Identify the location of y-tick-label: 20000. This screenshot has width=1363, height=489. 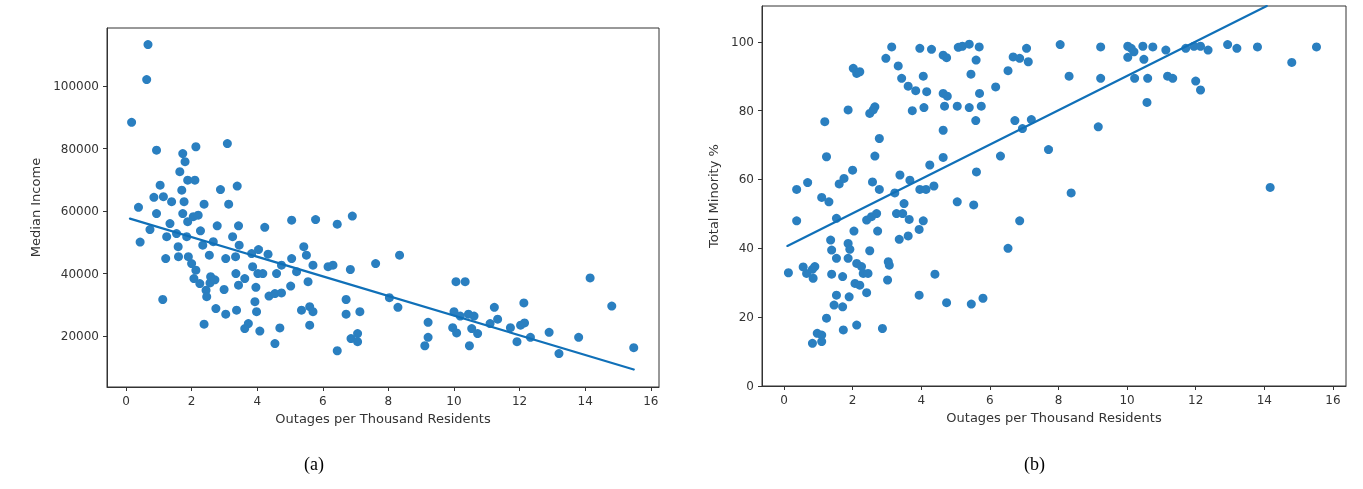
(79, 336).